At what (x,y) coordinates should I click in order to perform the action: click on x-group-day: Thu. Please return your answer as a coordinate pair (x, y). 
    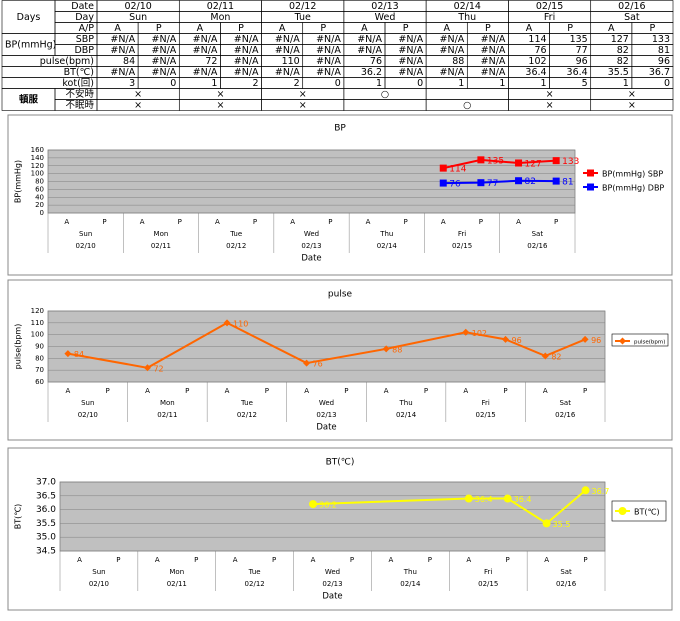
    Looking at the image, I should click on (410, 572).